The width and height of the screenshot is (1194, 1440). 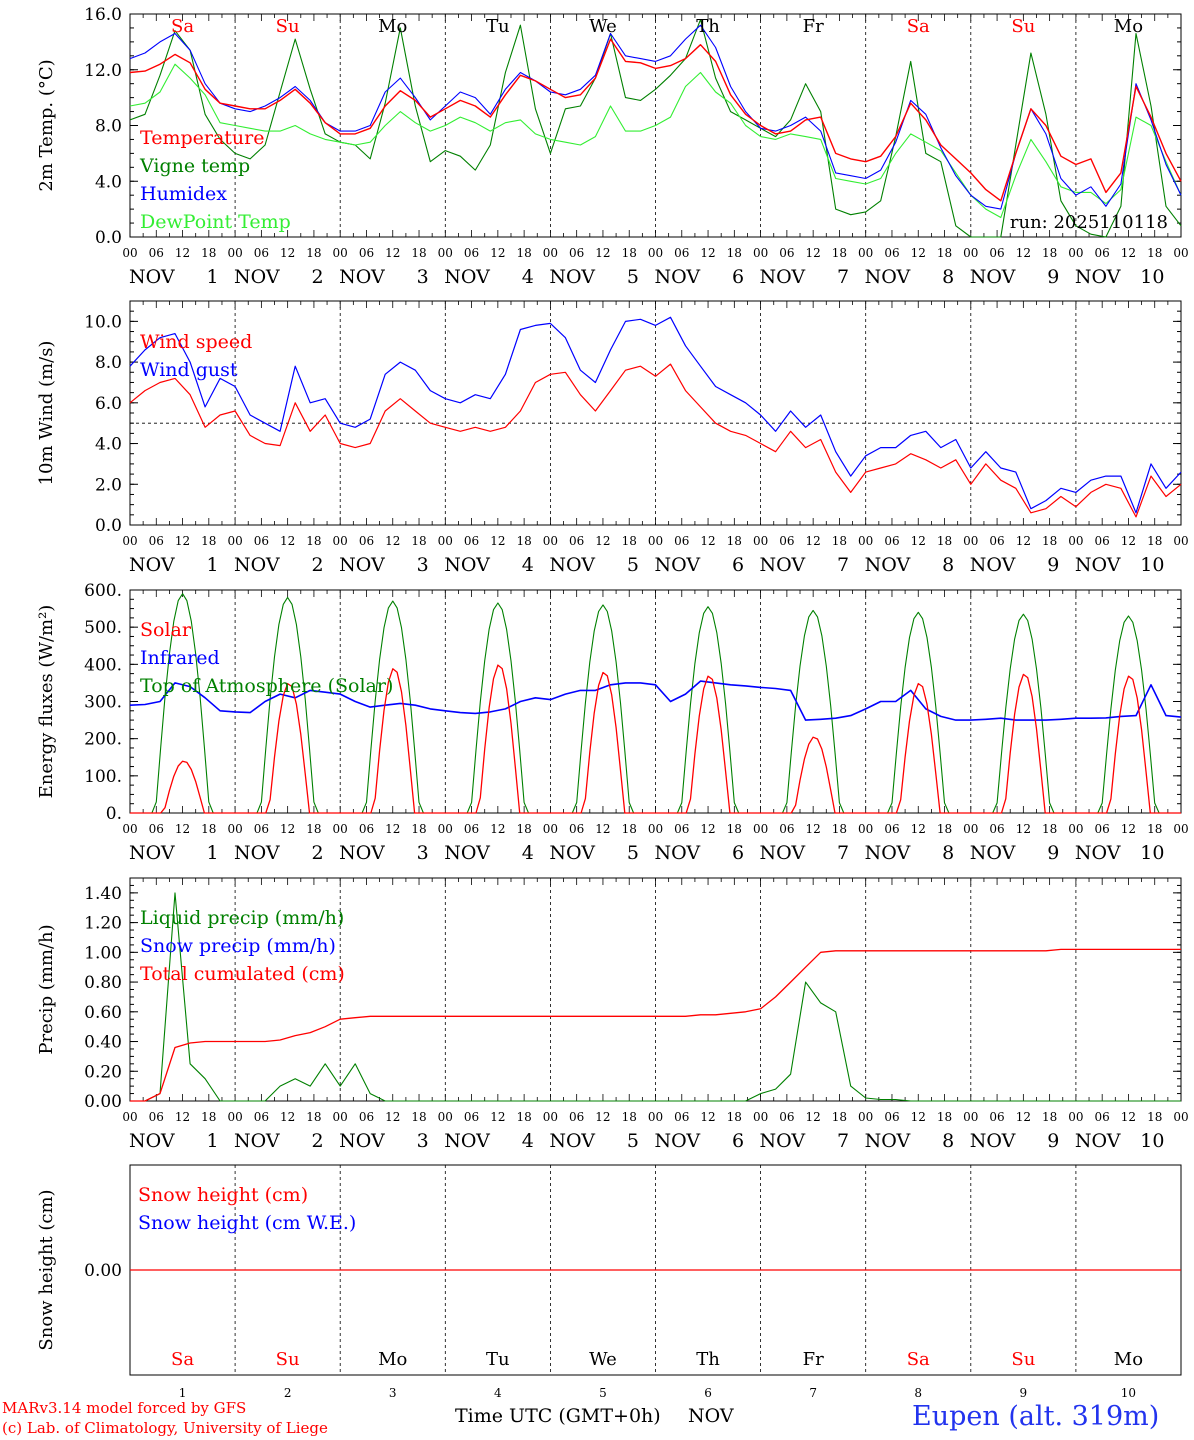 What do you see at coordinates (103, 591) in the screenshot?
I see `y-tick-label: 600.` at bounding box center [103, 591].